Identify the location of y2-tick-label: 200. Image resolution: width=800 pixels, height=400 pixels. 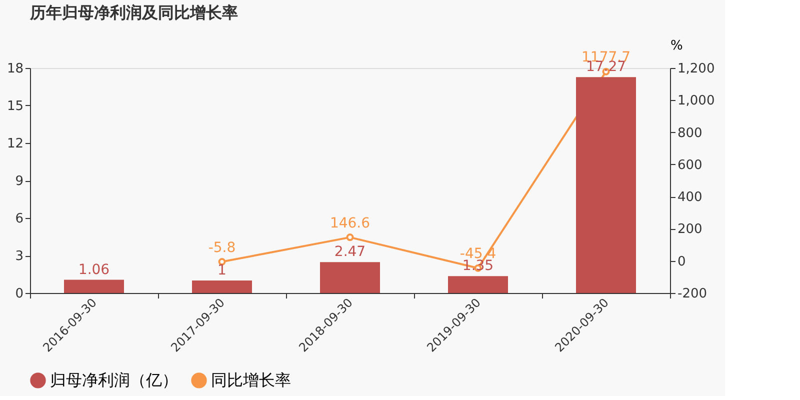
(690, 230).